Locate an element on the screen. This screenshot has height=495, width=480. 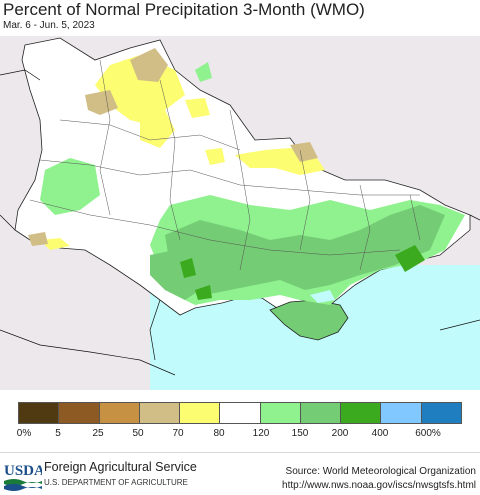
zone-yellow-west is located at coordinates (55, 244).